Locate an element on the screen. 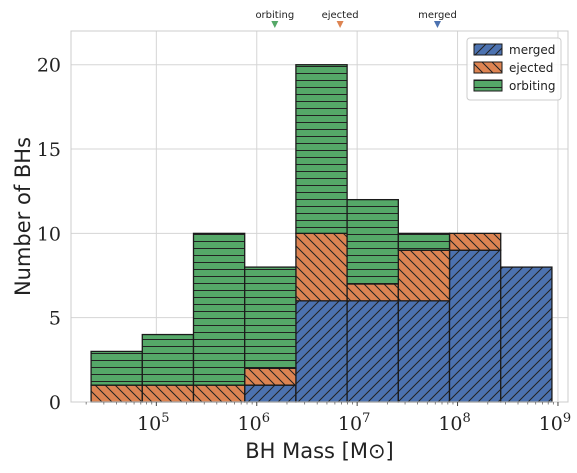 The image size is (577, 473). marker-merged: merged is located at coordinates (437, 19).